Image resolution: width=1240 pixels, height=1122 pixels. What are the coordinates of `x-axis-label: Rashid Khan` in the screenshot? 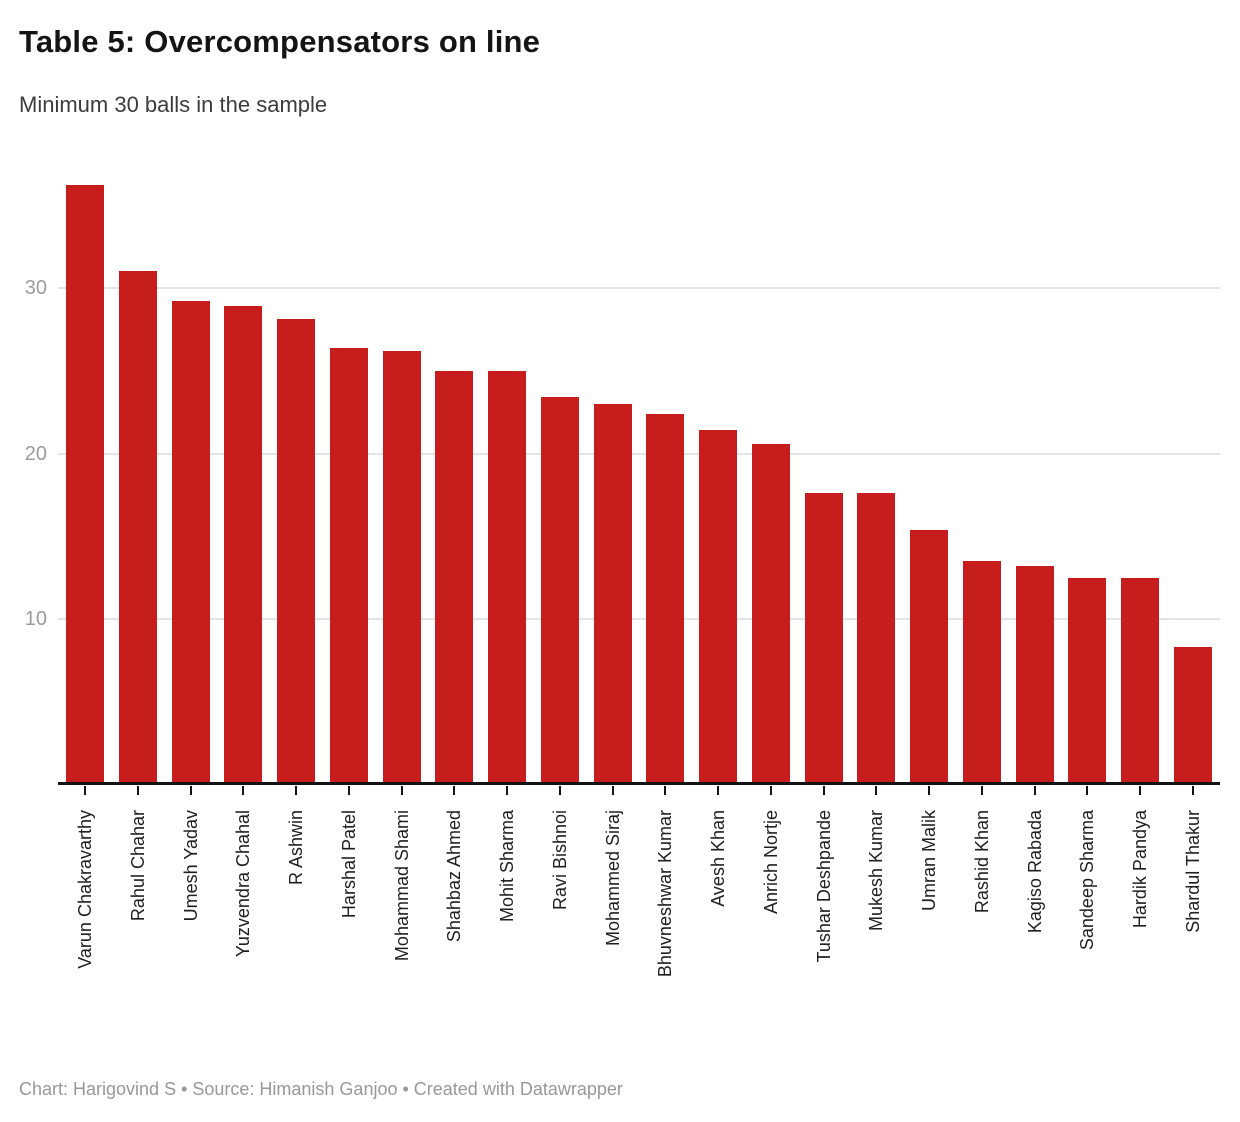 It's located at (981, 862).